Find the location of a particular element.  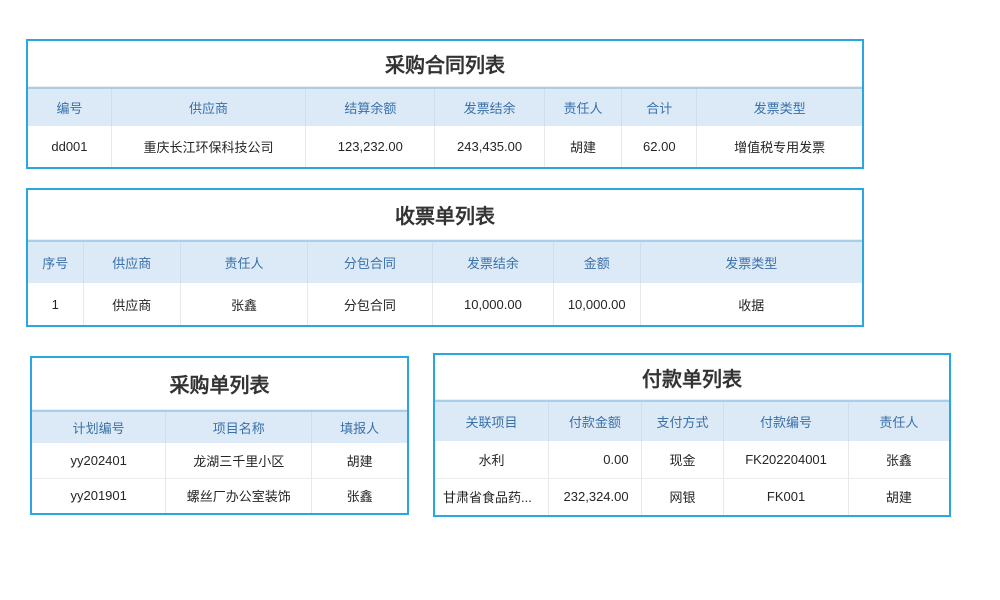

table-cell: FK001 is located at coordinates (786, 496).